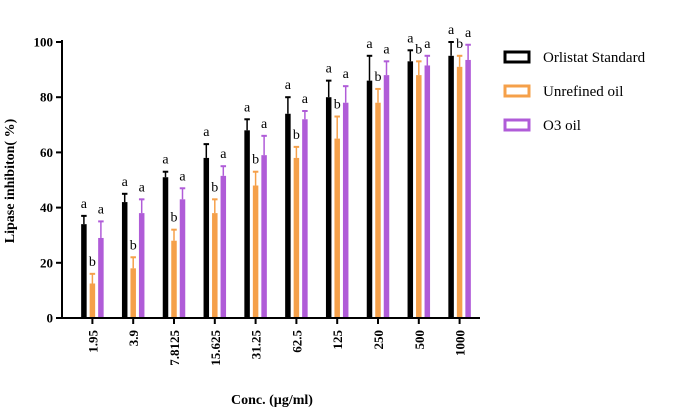 This screenshot has width=685, height=410. What do you see at coordinates (46, 262) in the screenshot?
I see `y-tick-label: 20` at bounding box center [46, 262].